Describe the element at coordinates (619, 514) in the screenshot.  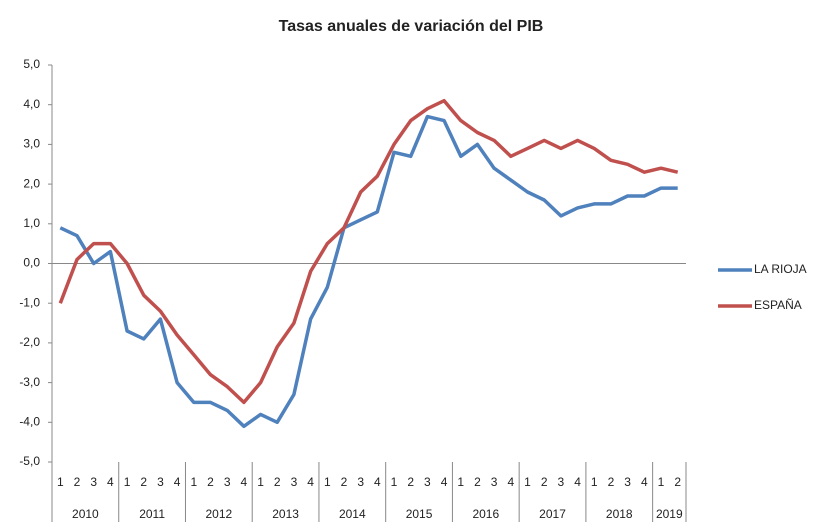
I see `year-label: 2018` at that location.